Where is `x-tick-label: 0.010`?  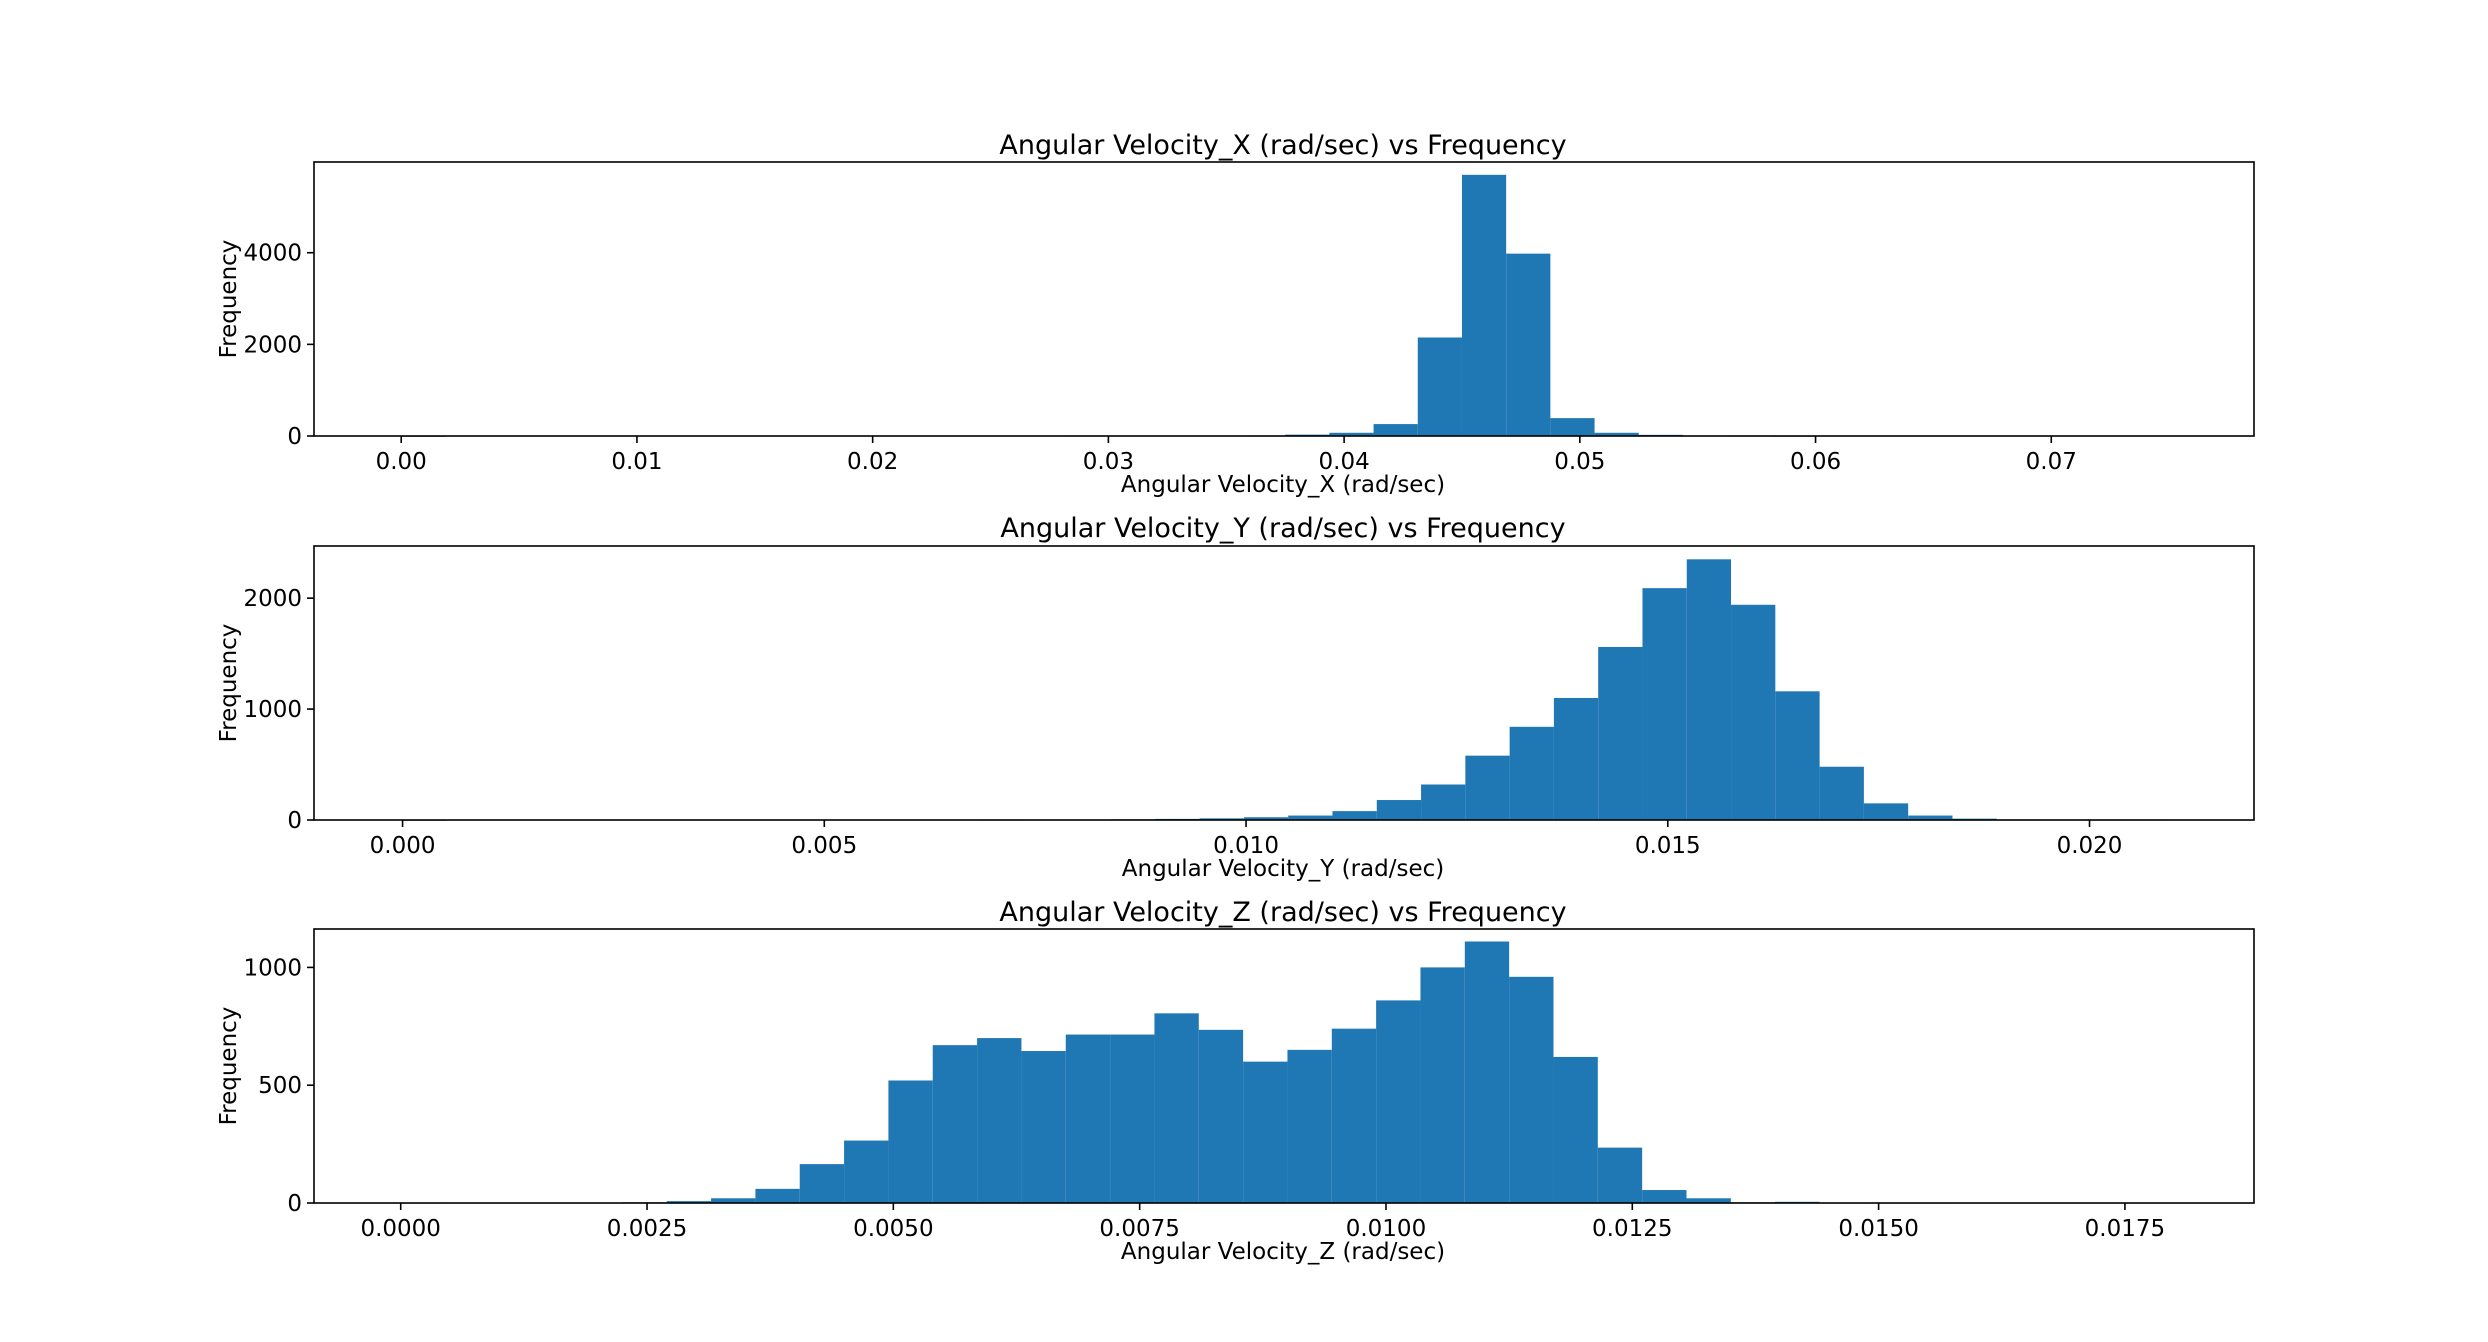
x-tick-label: 0.010 is located at coordinates (1246, 846).